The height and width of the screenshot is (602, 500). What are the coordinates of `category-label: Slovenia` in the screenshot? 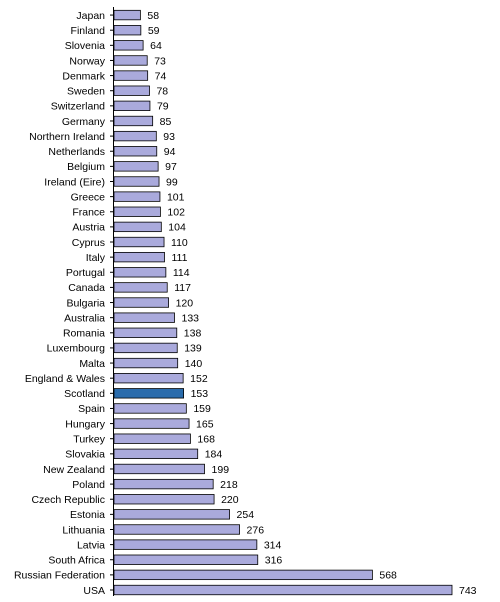 It's located at (85, 46).